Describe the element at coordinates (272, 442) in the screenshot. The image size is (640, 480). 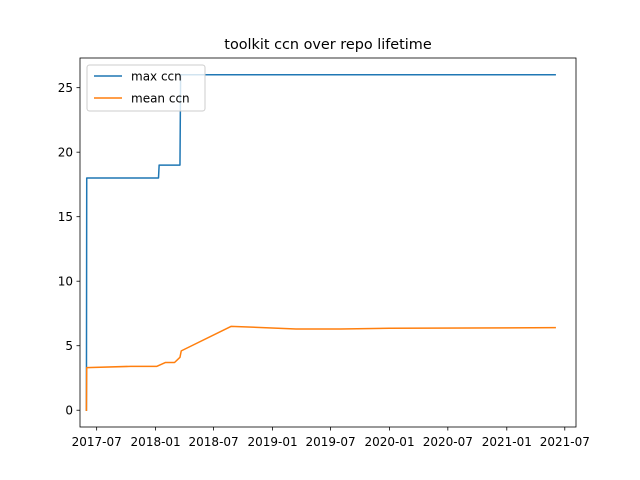
I see `x-tick-label: 2019-01` at that location.